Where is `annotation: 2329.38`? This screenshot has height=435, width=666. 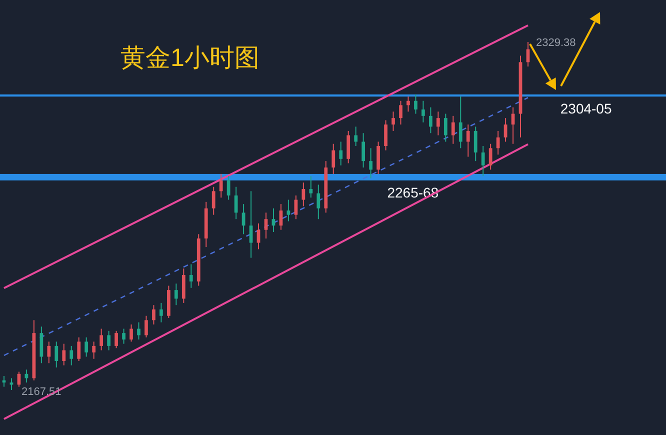
annotation: 2329.38 is located at coordinates (556, 43).